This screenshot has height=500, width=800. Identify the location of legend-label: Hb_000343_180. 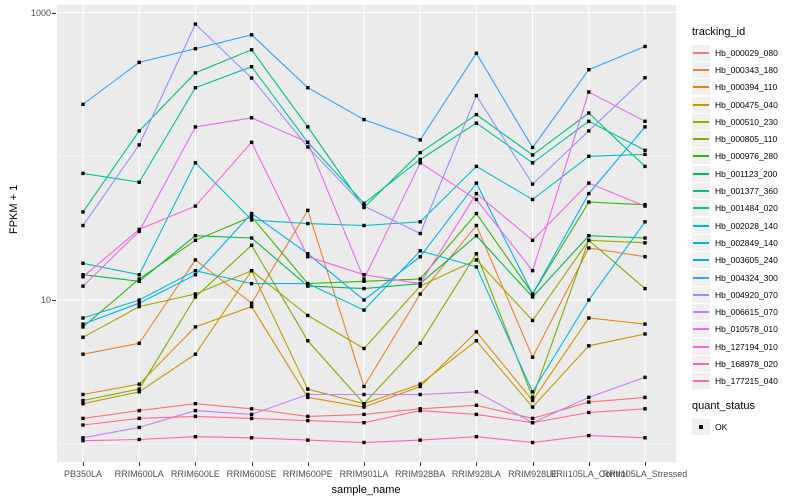
(746, 69).